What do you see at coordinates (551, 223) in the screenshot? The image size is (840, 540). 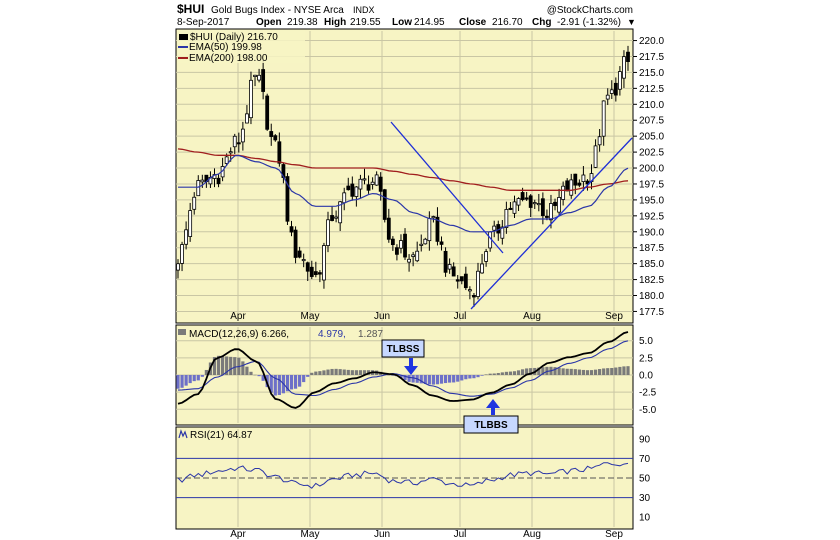 I see `uptrend-line` at bounding box center [551, 223].